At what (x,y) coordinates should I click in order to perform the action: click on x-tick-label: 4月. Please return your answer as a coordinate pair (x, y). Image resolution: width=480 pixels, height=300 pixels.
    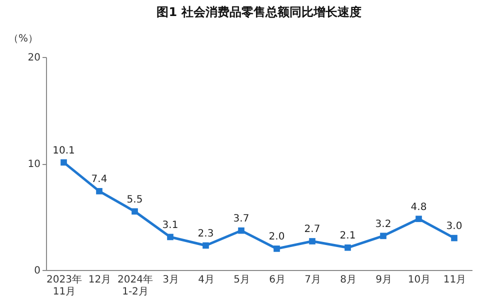
    Looking at the image, I should click on (206, 280).